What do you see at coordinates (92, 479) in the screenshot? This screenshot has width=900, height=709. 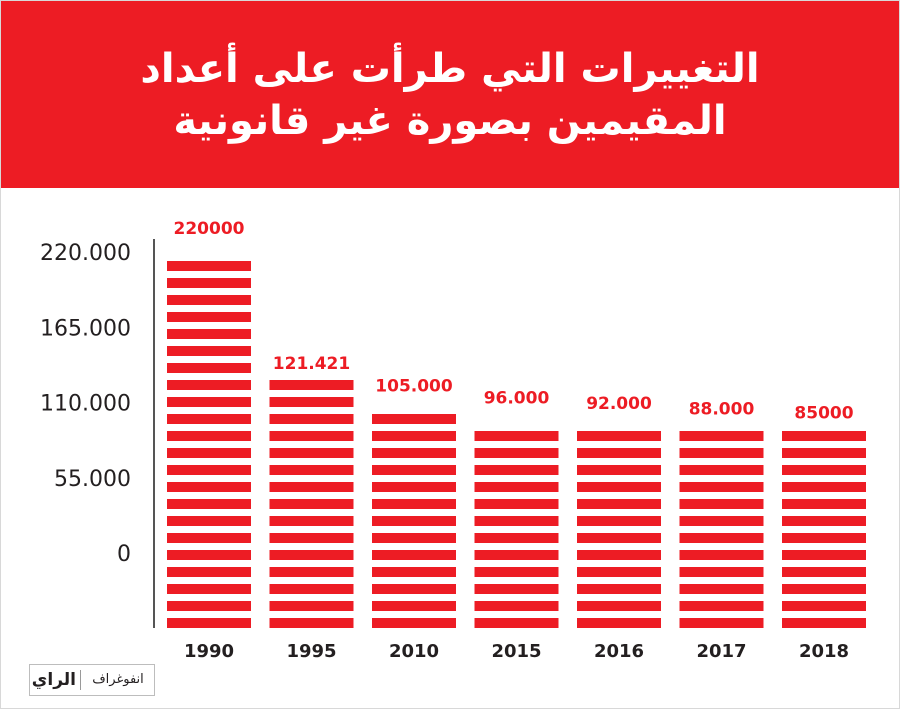 I see `y-tick-label: 55.000` at bounding box center [92, 479].